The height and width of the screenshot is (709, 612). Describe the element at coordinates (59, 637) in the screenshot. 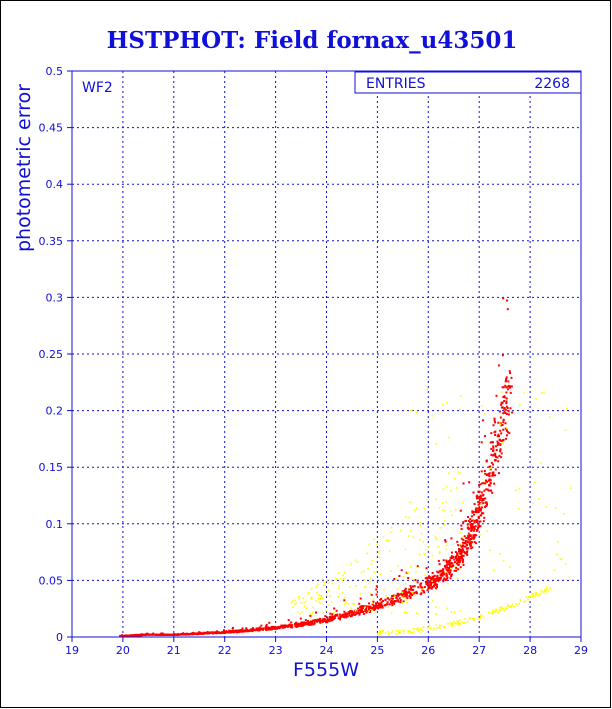

I see `y-tick-label: 0` at that location.